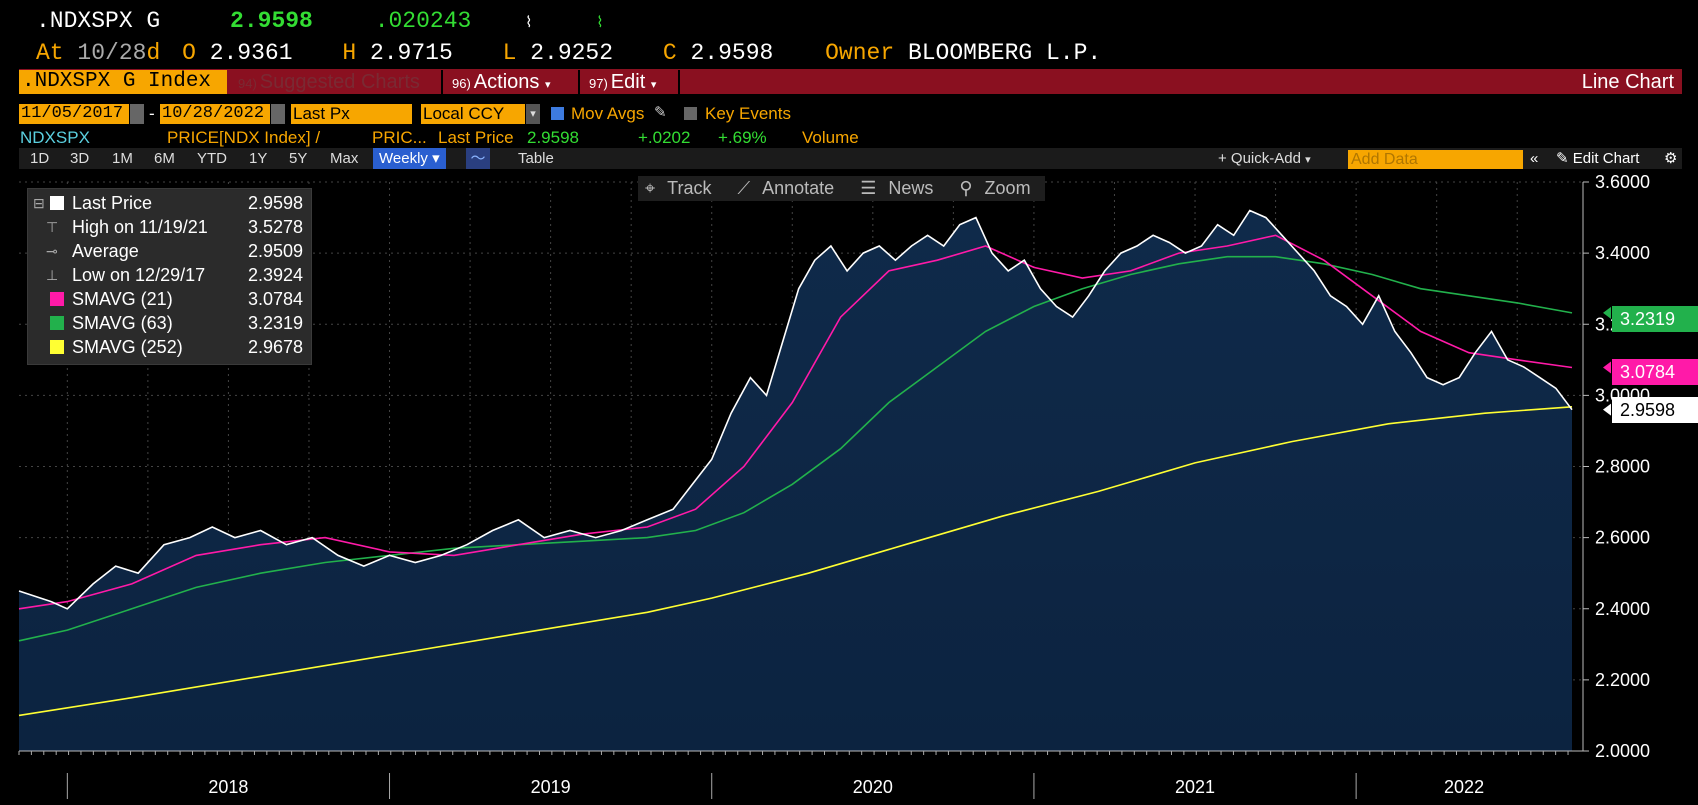 The width and height of the screenshot is (1698, 805). I want to click on ticker-symbol: .NDXSPX G, so click(98, 21).